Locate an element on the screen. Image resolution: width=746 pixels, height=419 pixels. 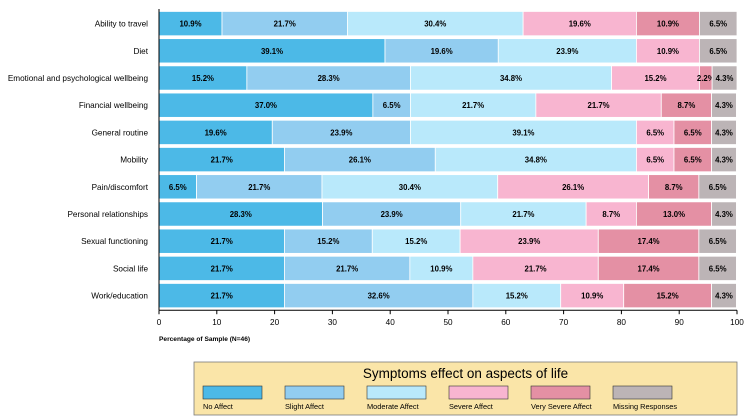
data-label: 37.0% is located at coordinates (266, 105).